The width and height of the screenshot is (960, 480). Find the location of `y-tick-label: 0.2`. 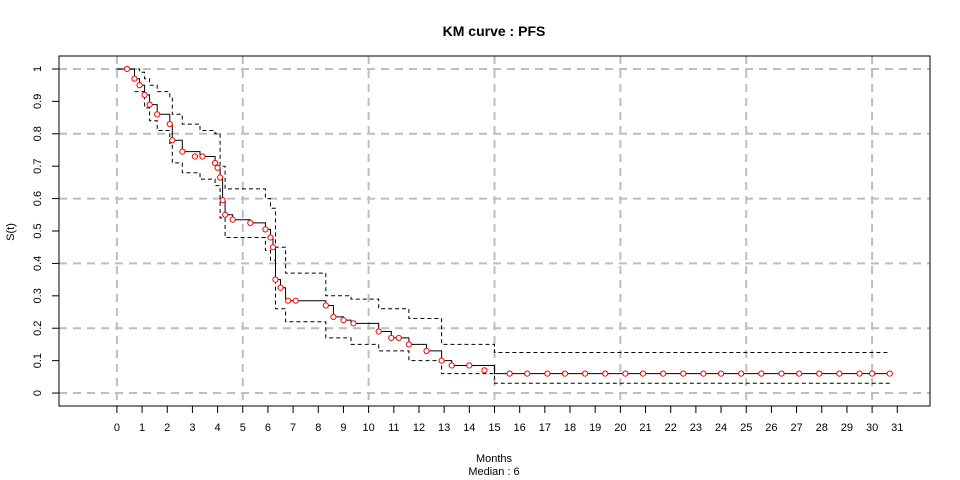

y-tick-label: 0.2 is located at coordinates (38, 328).